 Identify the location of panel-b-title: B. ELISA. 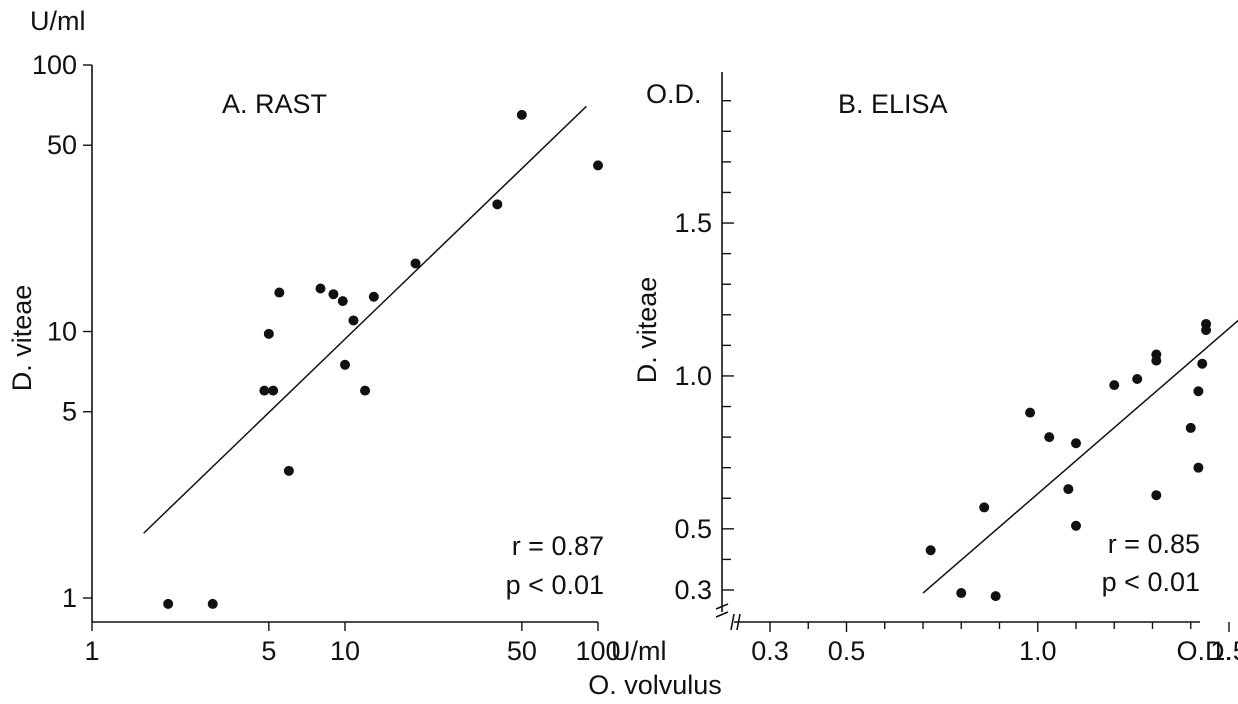
(893, 104).